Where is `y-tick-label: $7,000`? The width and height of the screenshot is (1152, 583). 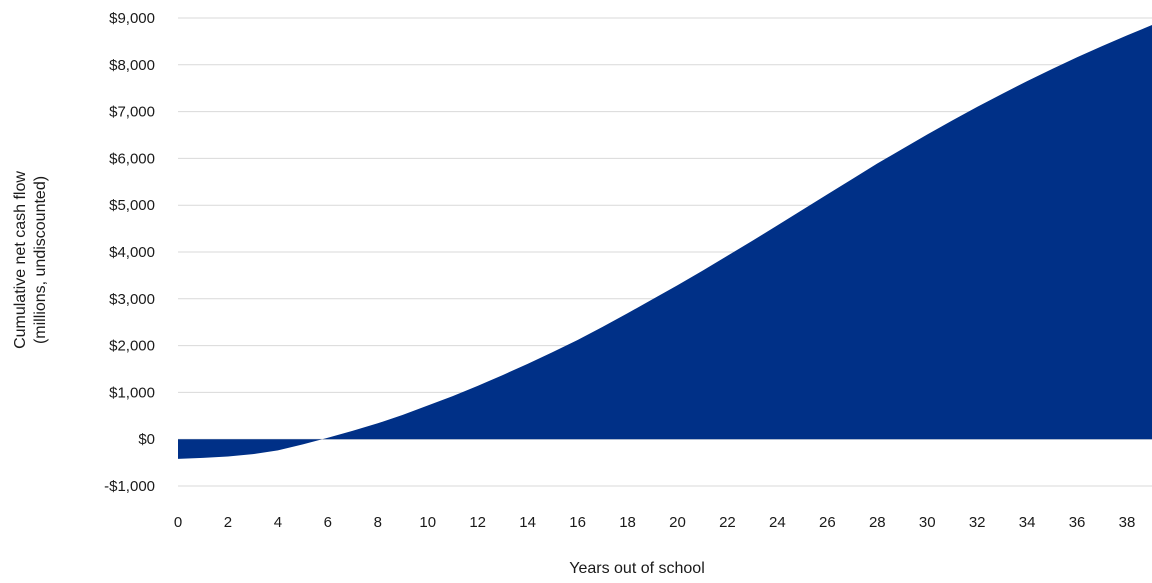 y-tick-label: $7,000 is located at coordinates (132, 112).